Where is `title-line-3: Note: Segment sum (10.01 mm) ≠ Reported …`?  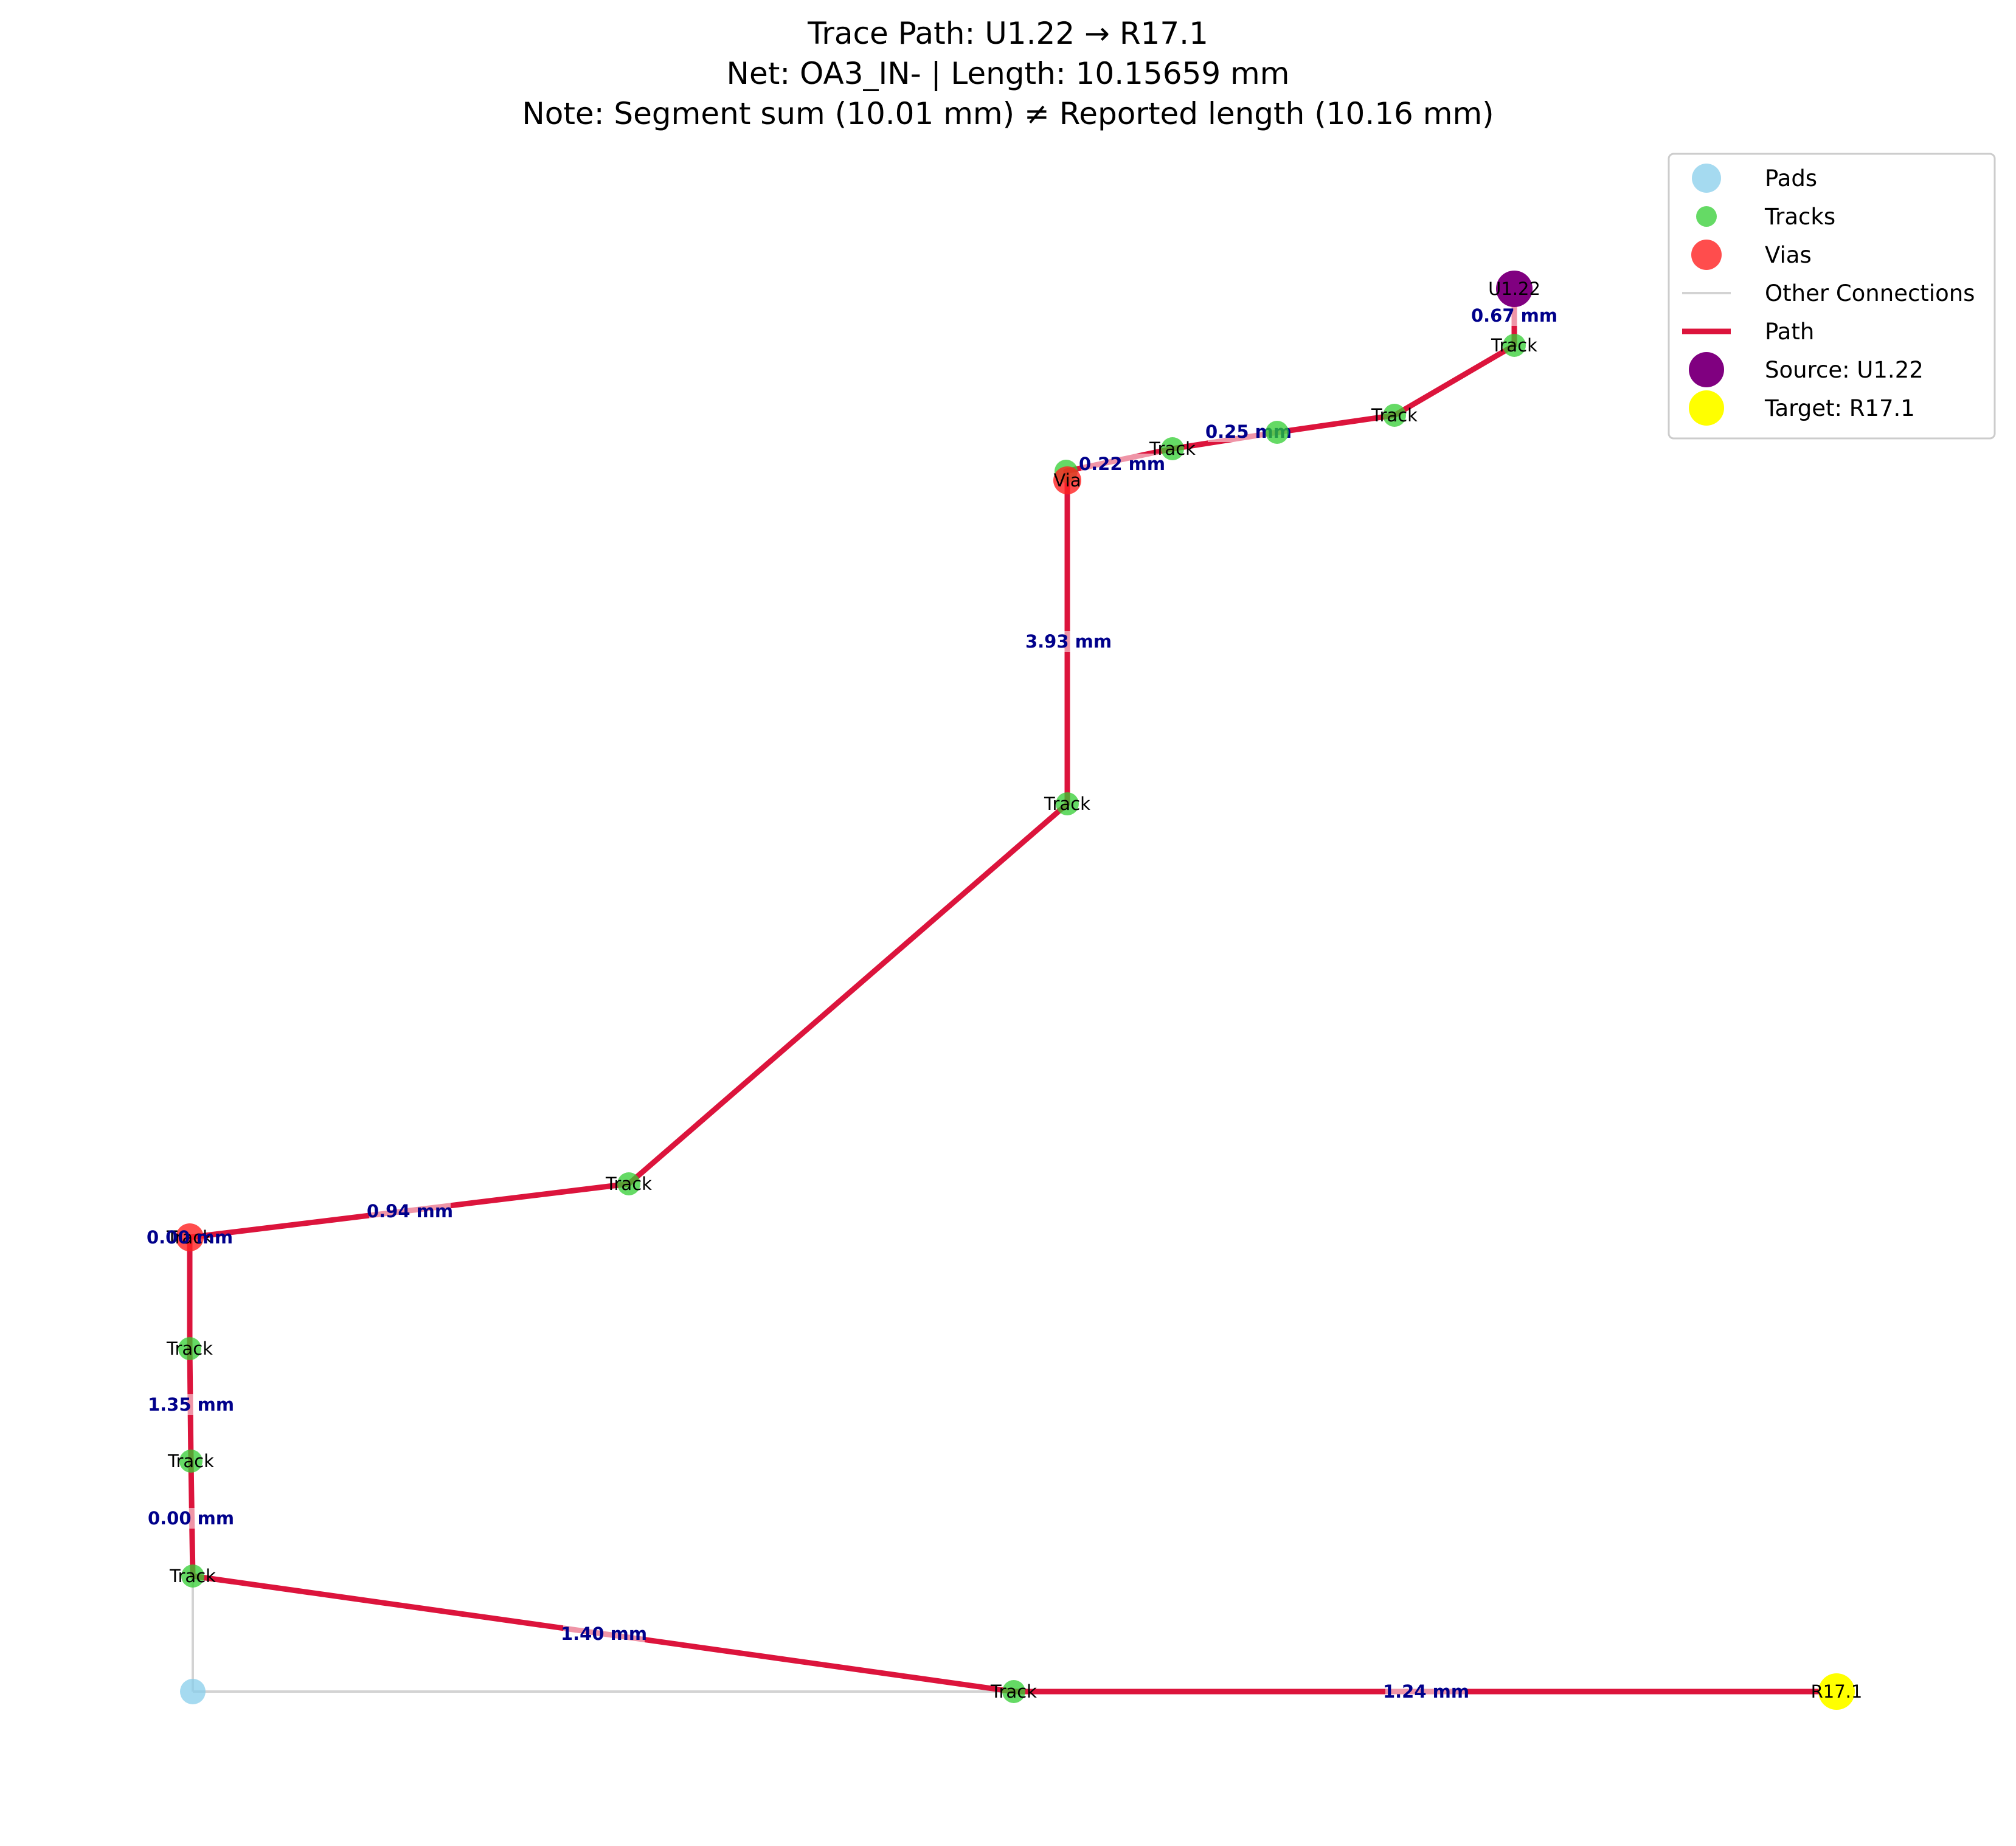
title-line-3: Note: Segment sum (10.01 mm) ≠ Reported … is located at coordinates (1008, 113).